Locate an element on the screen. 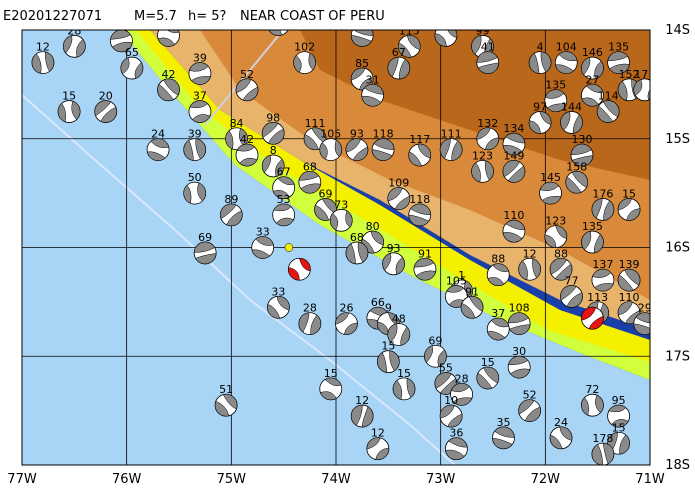 This screenshot has width=695, height=497. latitude-label: 14S is located at coordinates (677, 30).